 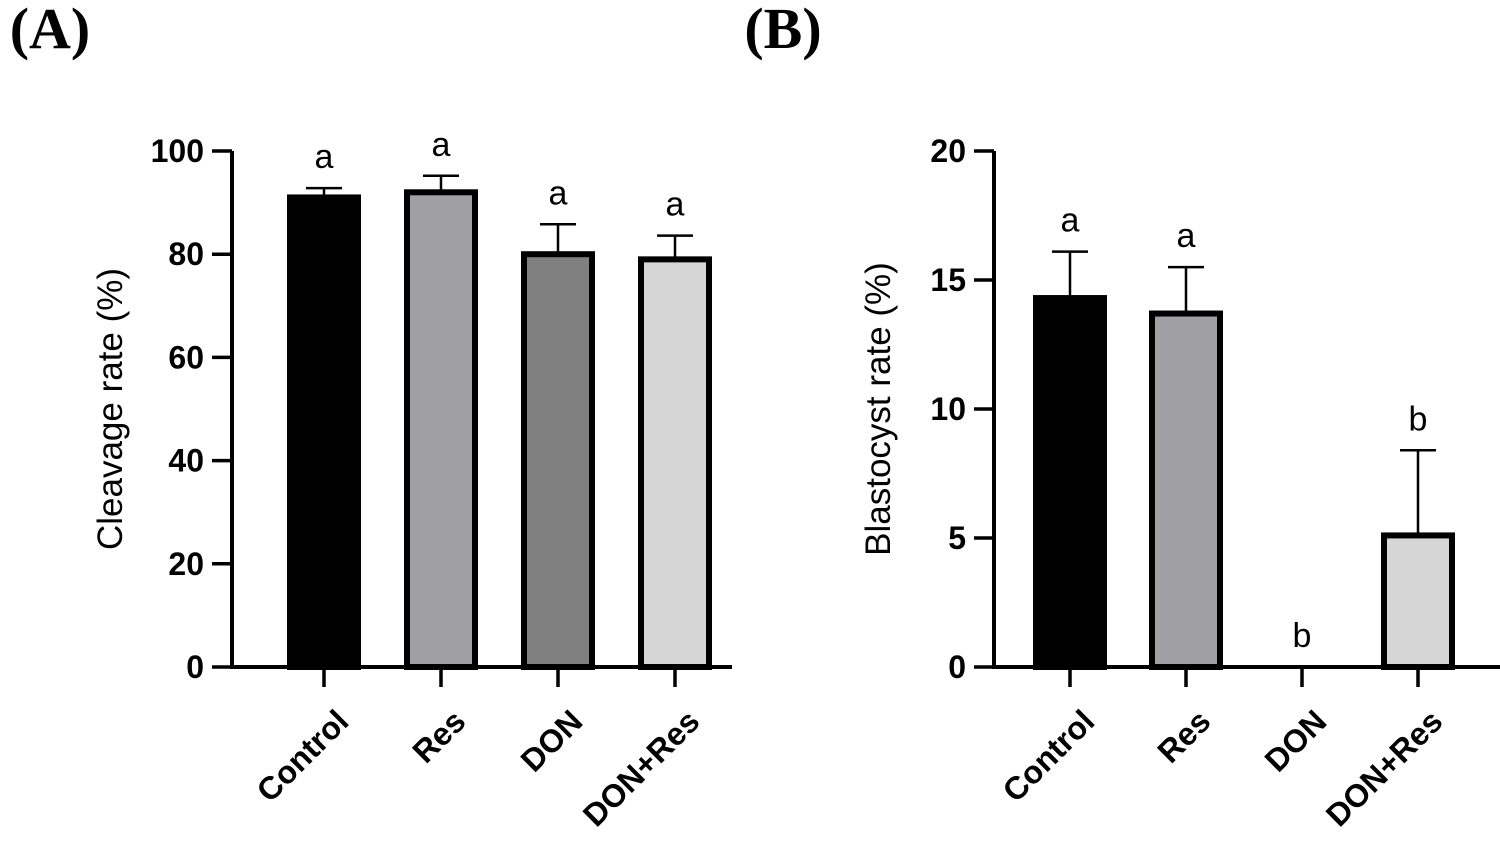 I want to click on y-tick-label: 60, so click(x=186, y=357).